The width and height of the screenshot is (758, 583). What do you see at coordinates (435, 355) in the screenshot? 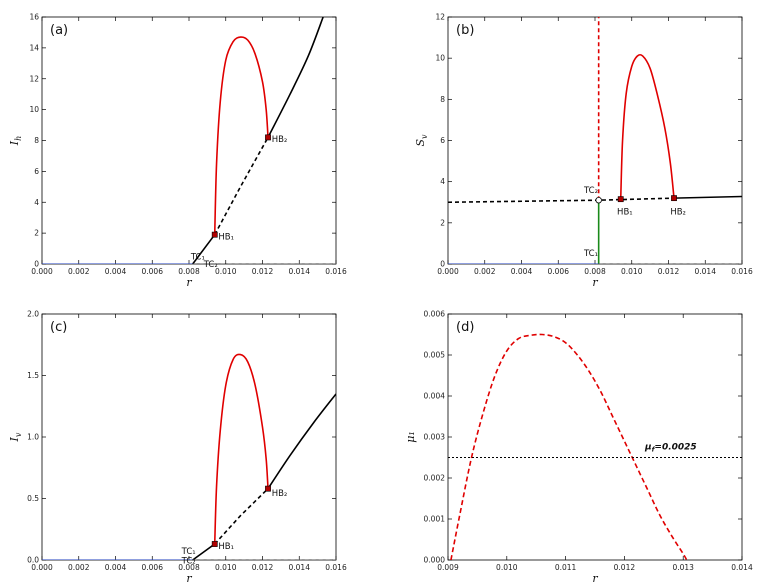
I see `y-tick-label: 0.005` at bounding box center [435, 355].